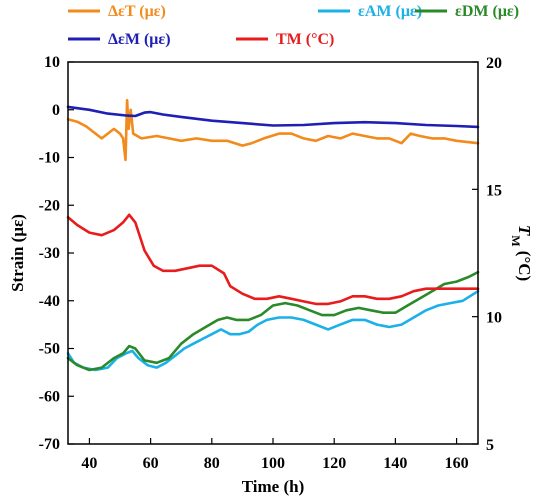 Image resolution: width=550 pixels, height=501 pixels. What do you see at coordinates (137, 11) in the screenshot?
I see `legend-label-0: ΔεT (με)` at bounding box center [137, 11].